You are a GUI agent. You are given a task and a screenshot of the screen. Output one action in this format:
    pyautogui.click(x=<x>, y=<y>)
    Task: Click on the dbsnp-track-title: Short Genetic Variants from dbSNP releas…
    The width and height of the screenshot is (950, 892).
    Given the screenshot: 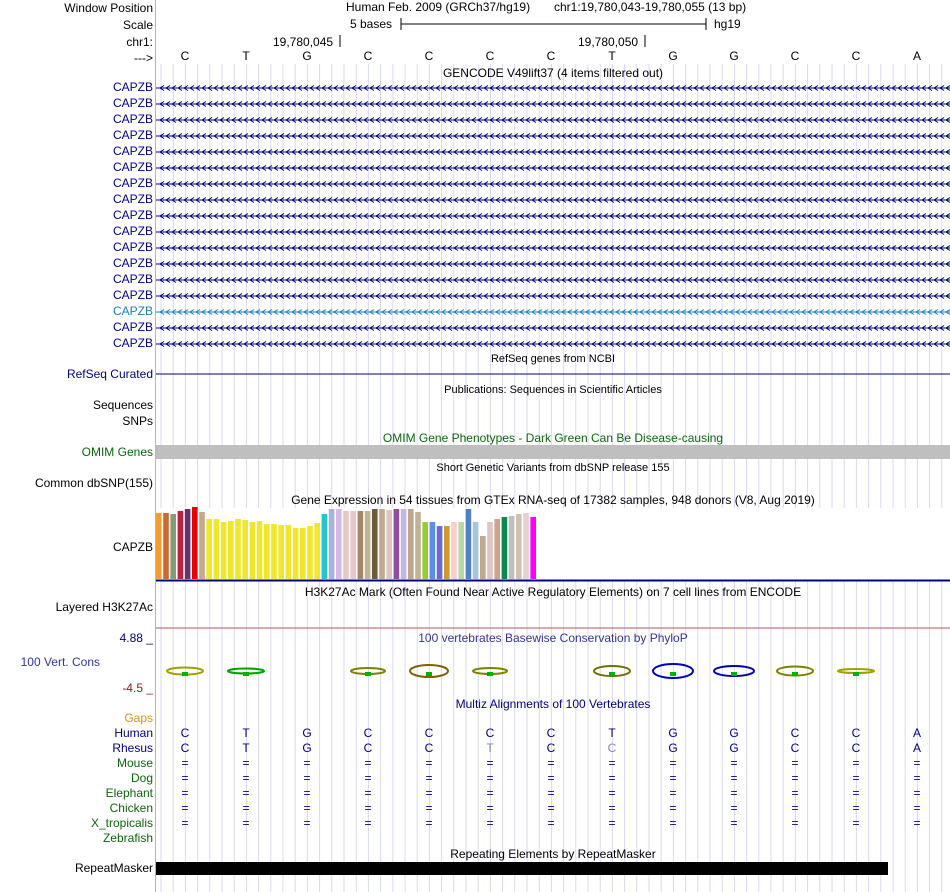 What is the action you would take?
    pyautogui.click(x=553, y=468)
    